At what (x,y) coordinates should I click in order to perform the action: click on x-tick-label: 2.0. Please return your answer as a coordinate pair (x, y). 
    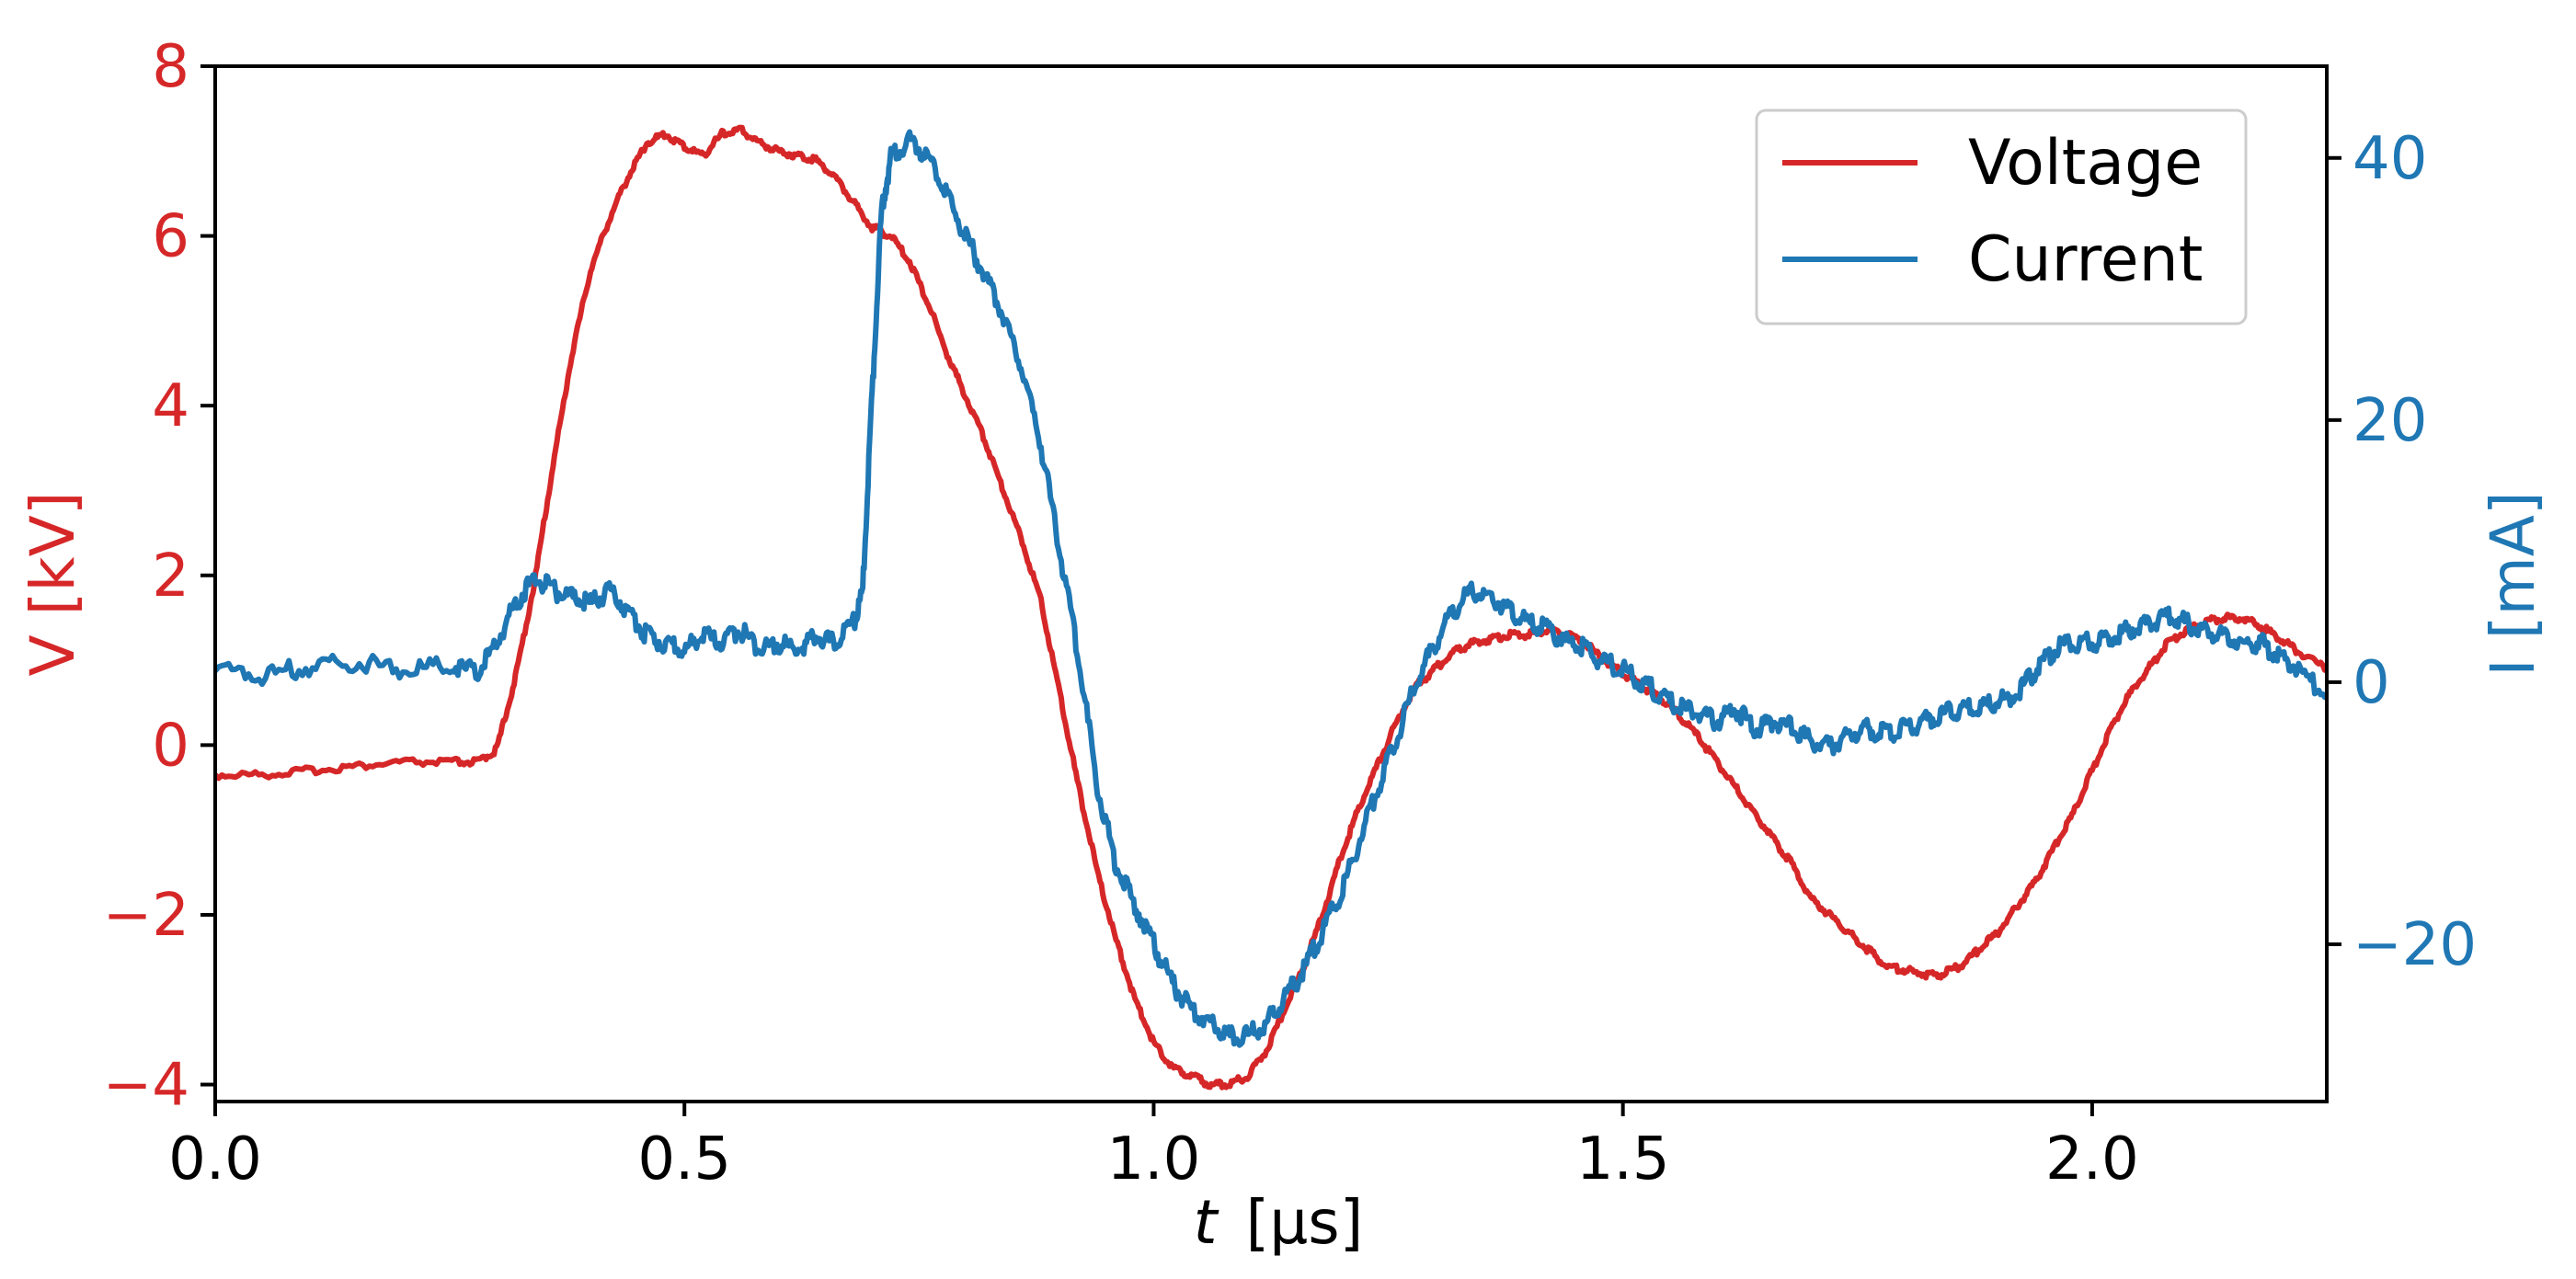
    Looking at the image, I should click on (2092, 1159).